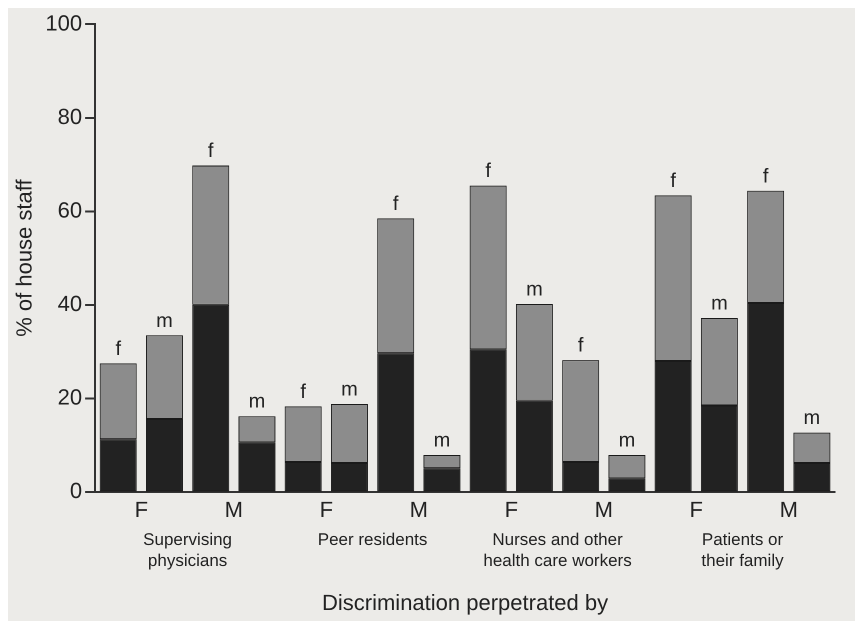 The image size is (863, 629). What do you see at coordinates (76, 491) in the screenshot?
I see `y-tick-label: 0` at bounding box center [76, 491].